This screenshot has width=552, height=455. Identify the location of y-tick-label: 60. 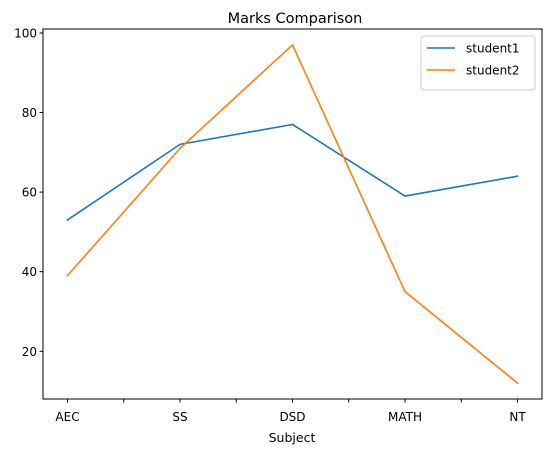
(29, 193).